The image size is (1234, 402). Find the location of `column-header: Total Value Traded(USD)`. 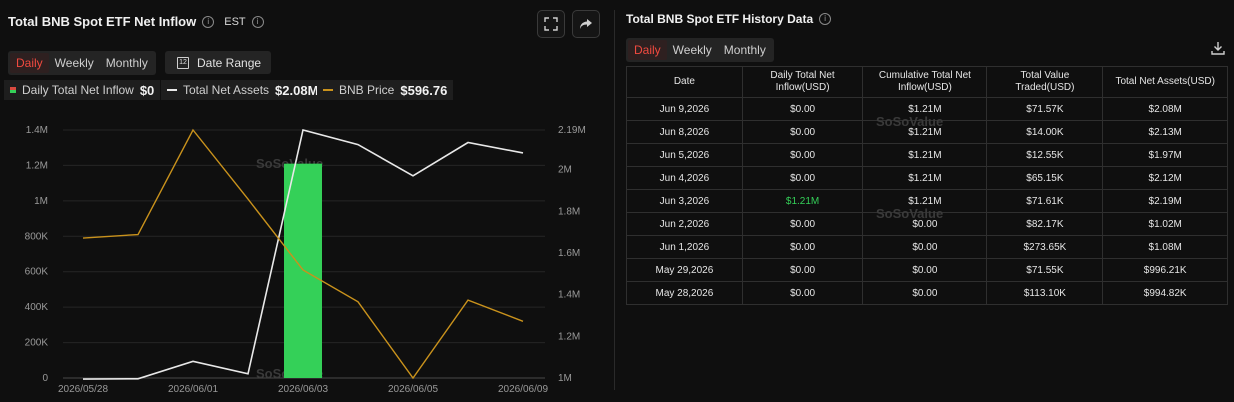

column-header: Total Value Traded(USD) is located at coordinates (1045, 82).